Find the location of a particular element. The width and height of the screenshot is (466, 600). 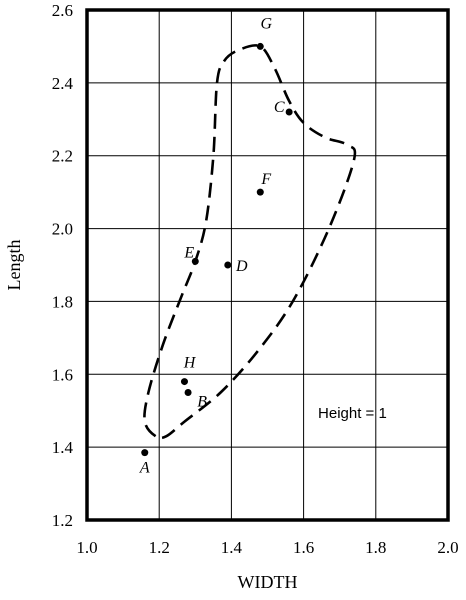

x-tick-labels: 1.0 1.2 1.4 1.6 1.8 2.0 is located at coordinates (267, 547).